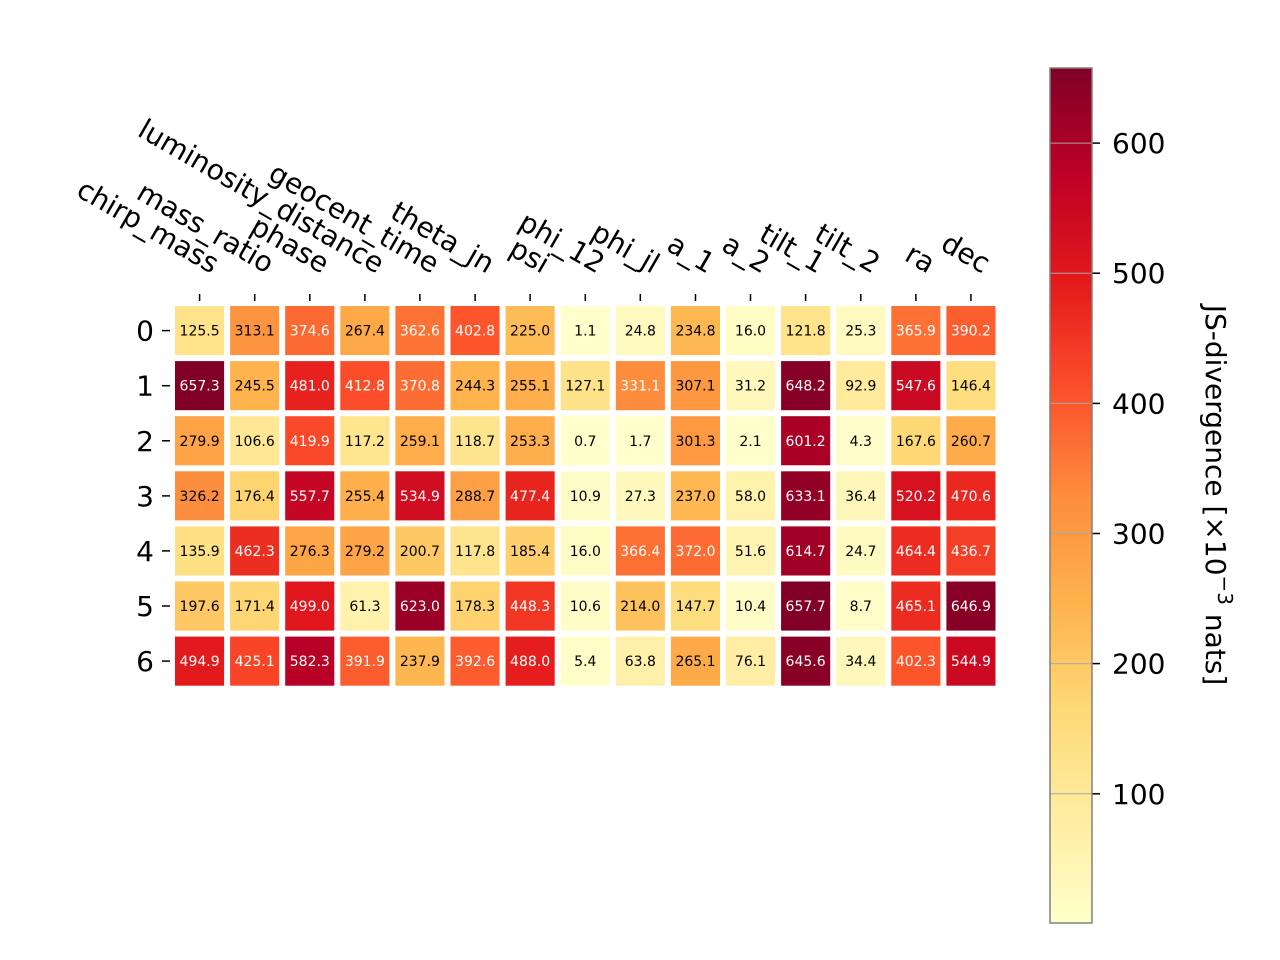 This screenshot has height=960, width=1280. Describe the element at coordinates (200, 332) in the screenshot. I see `cell-value-label: 125.5` at that location.